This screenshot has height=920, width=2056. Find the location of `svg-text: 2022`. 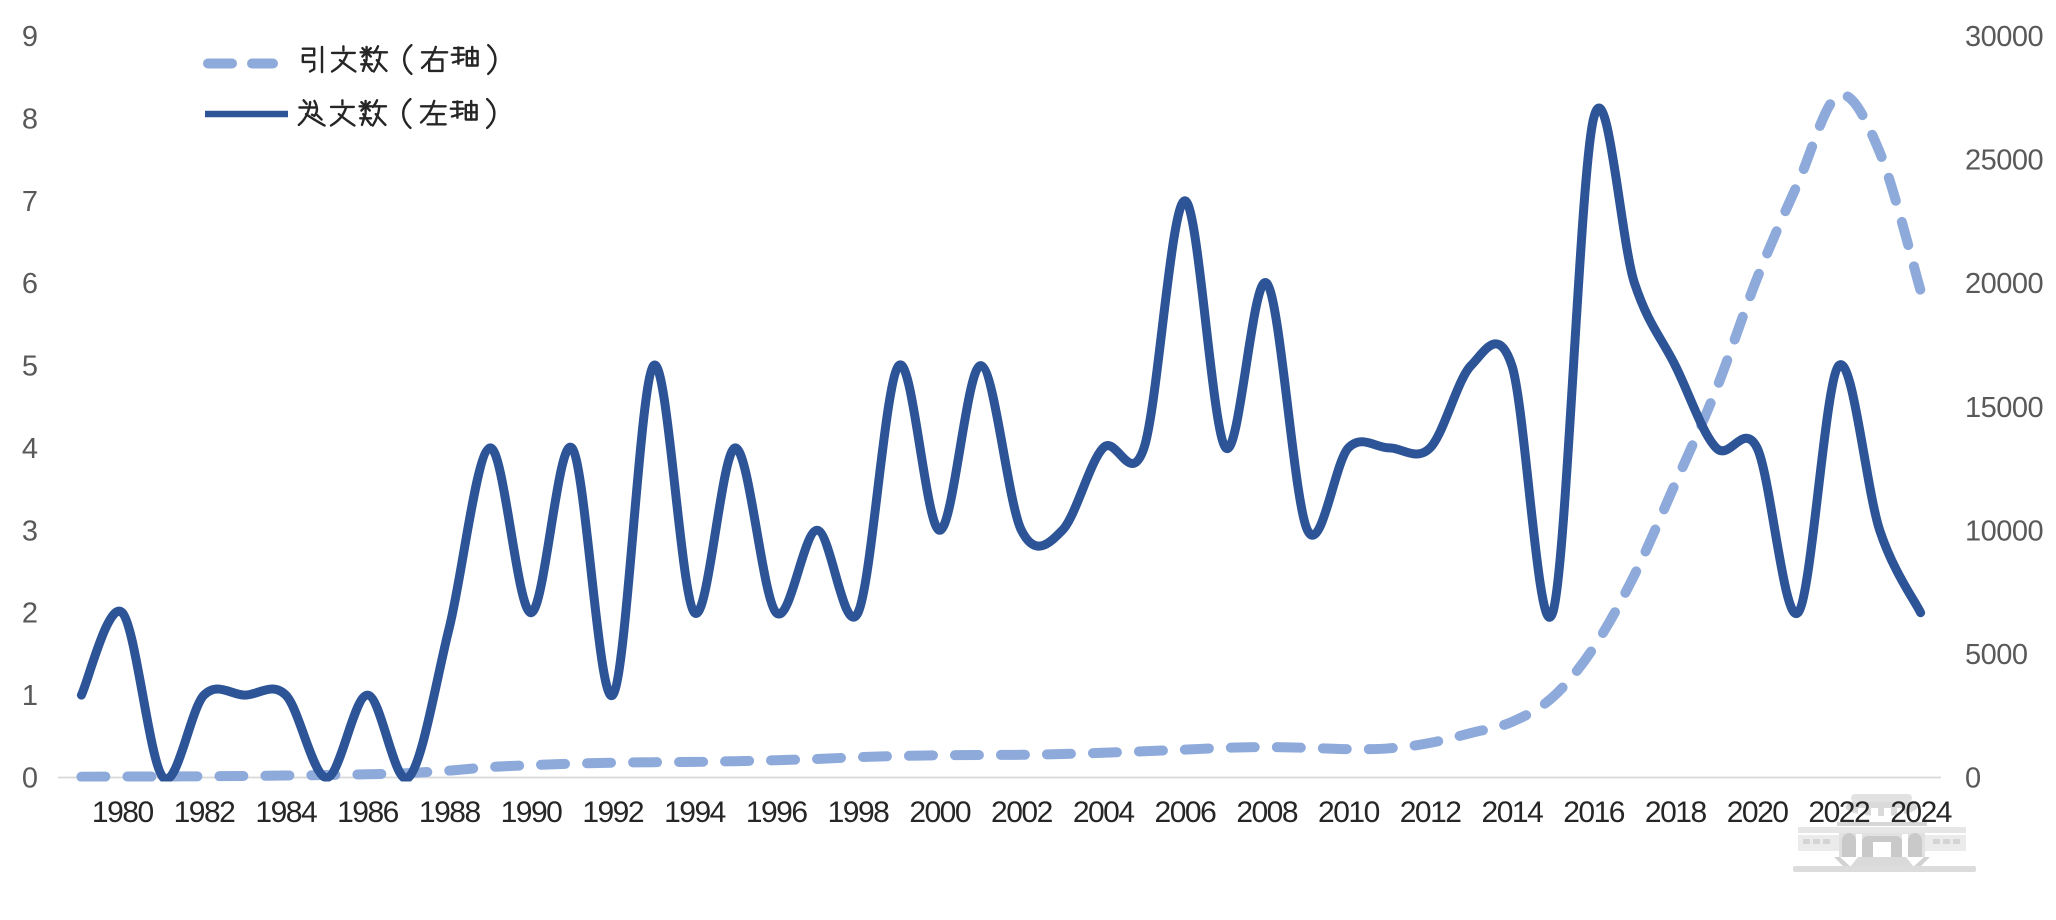

svg-text: 2022 is located at coordinates (1839, 812).